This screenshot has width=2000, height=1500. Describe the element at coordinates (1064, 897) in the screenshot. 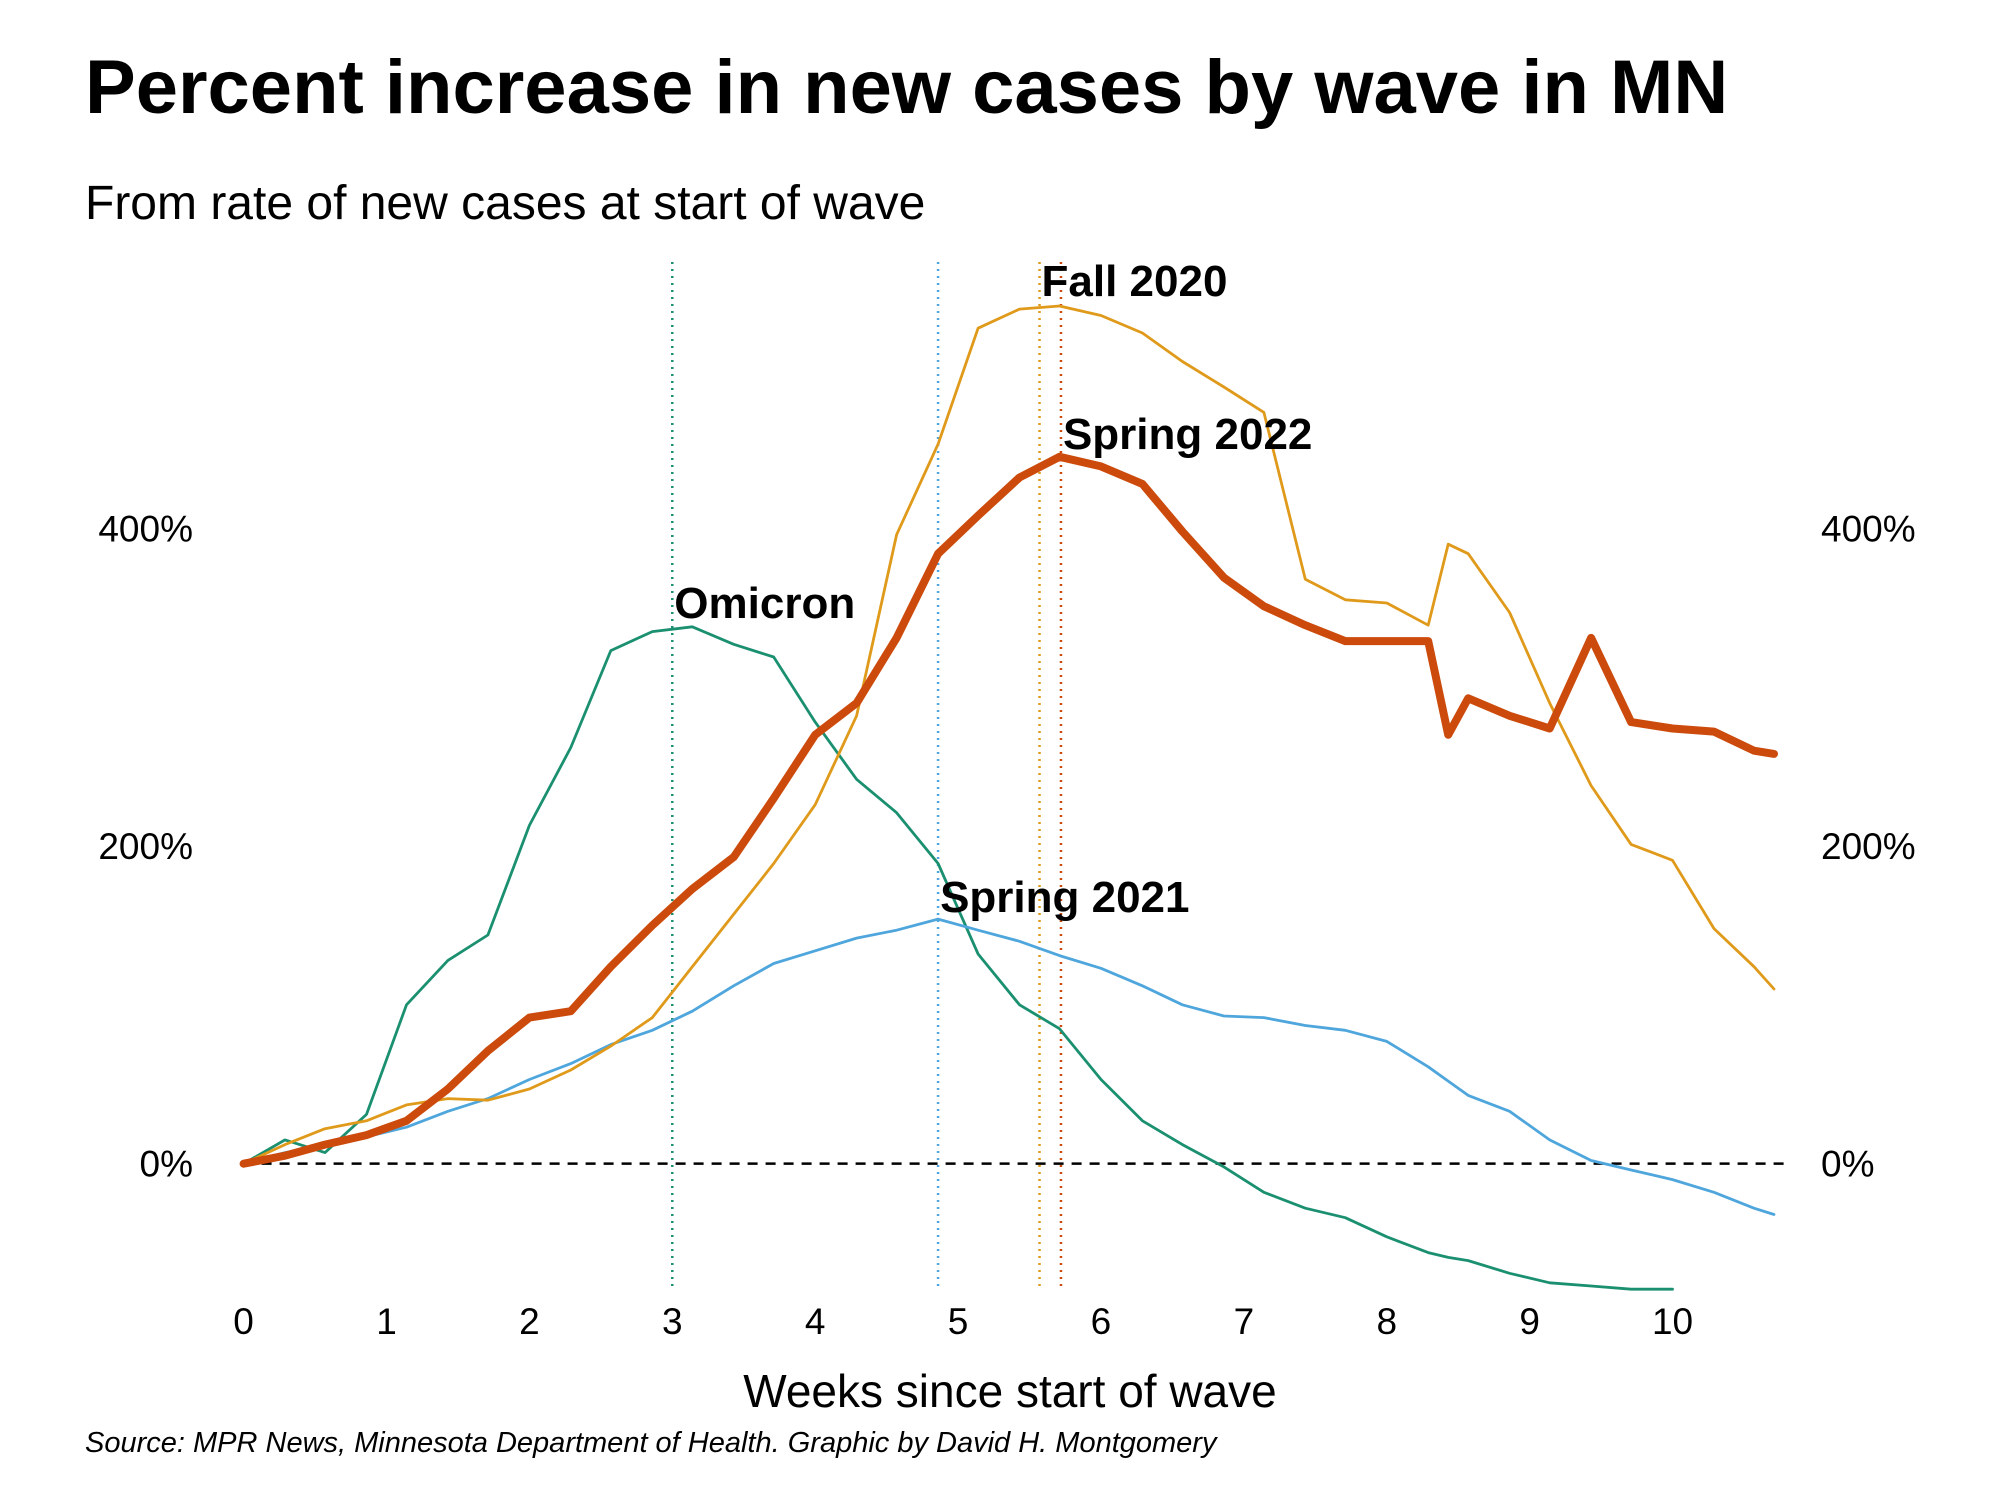

I see `series-label: Spring 2021` at that location.